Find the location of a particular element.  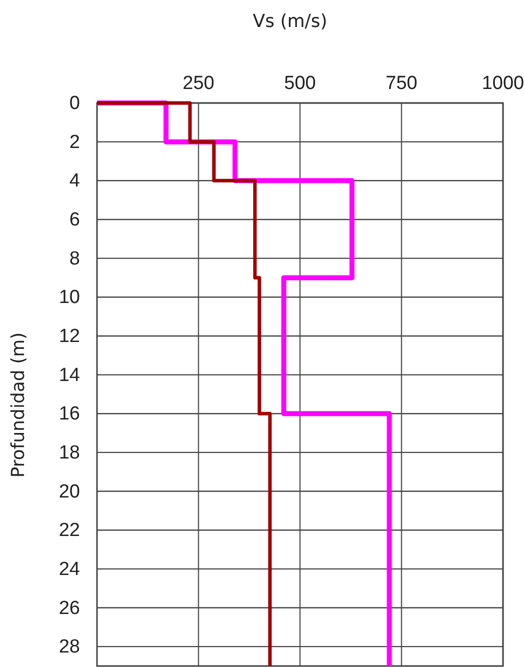

y-tick-label: 24 is located at coordinates (69, 569).